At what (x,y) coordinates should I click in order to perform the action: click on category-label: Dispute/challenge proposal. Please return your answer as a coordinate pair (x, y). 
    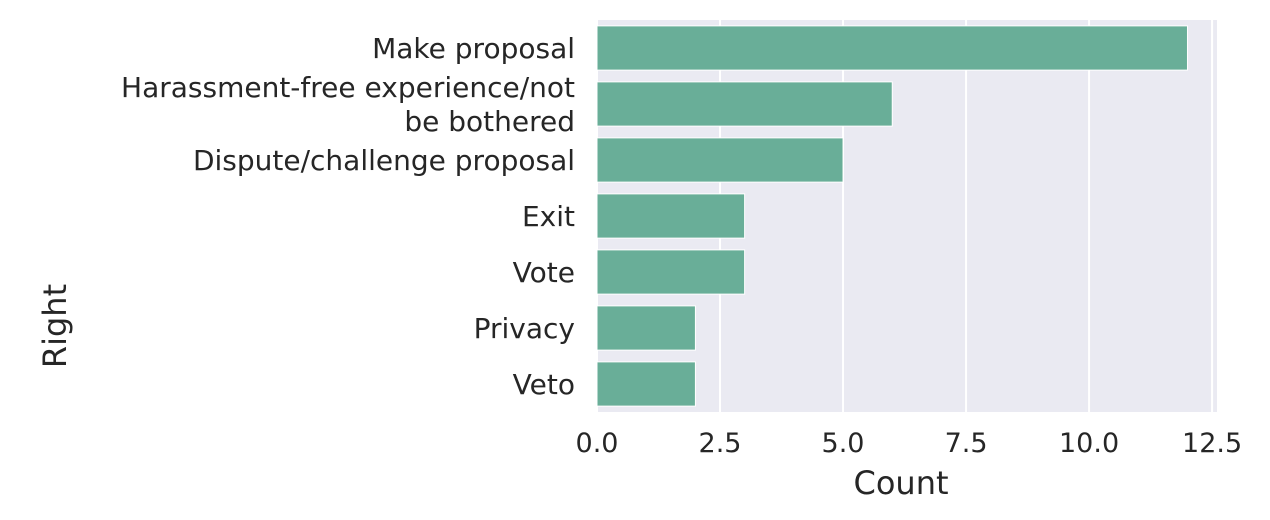
    Looking at the image, I should click on (384, 160).